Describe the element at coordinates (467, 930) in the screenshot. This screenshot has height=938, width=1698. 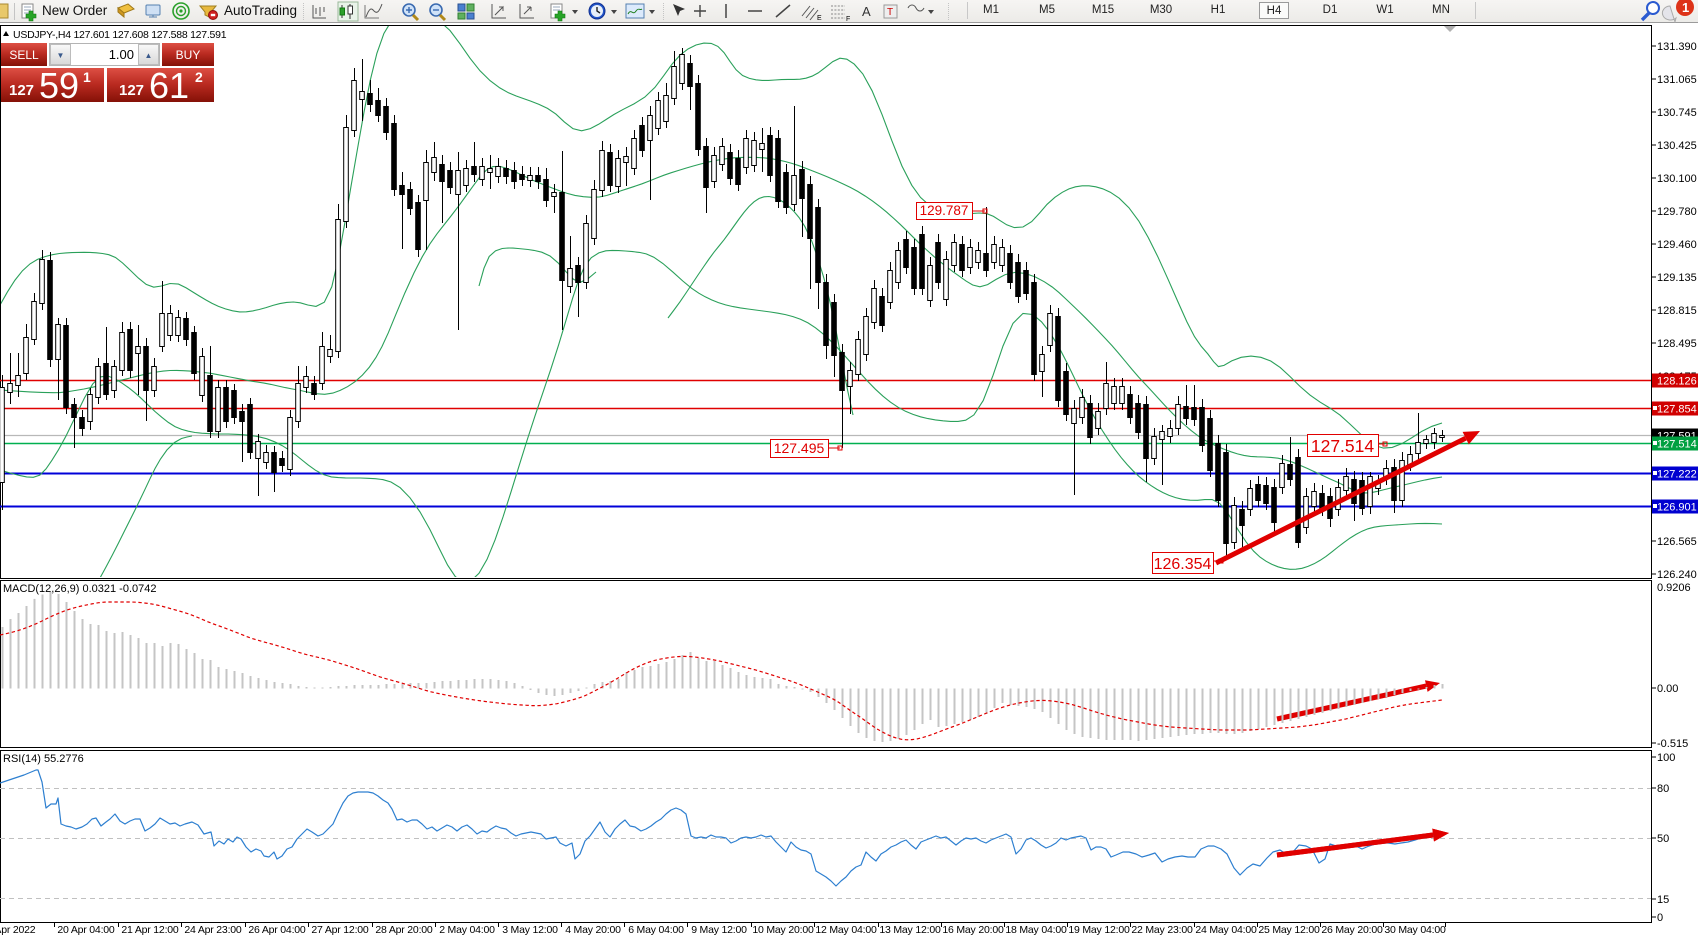
I see `svg-text: 2 May 04:00` at that location.